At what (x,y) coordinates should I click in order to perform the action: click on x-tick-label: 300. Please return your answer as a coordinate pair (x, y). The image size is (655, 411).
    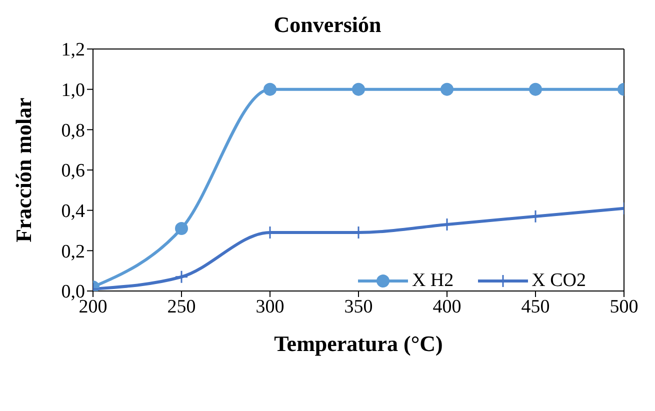
    Looking at the image, I should click on (270, 307).